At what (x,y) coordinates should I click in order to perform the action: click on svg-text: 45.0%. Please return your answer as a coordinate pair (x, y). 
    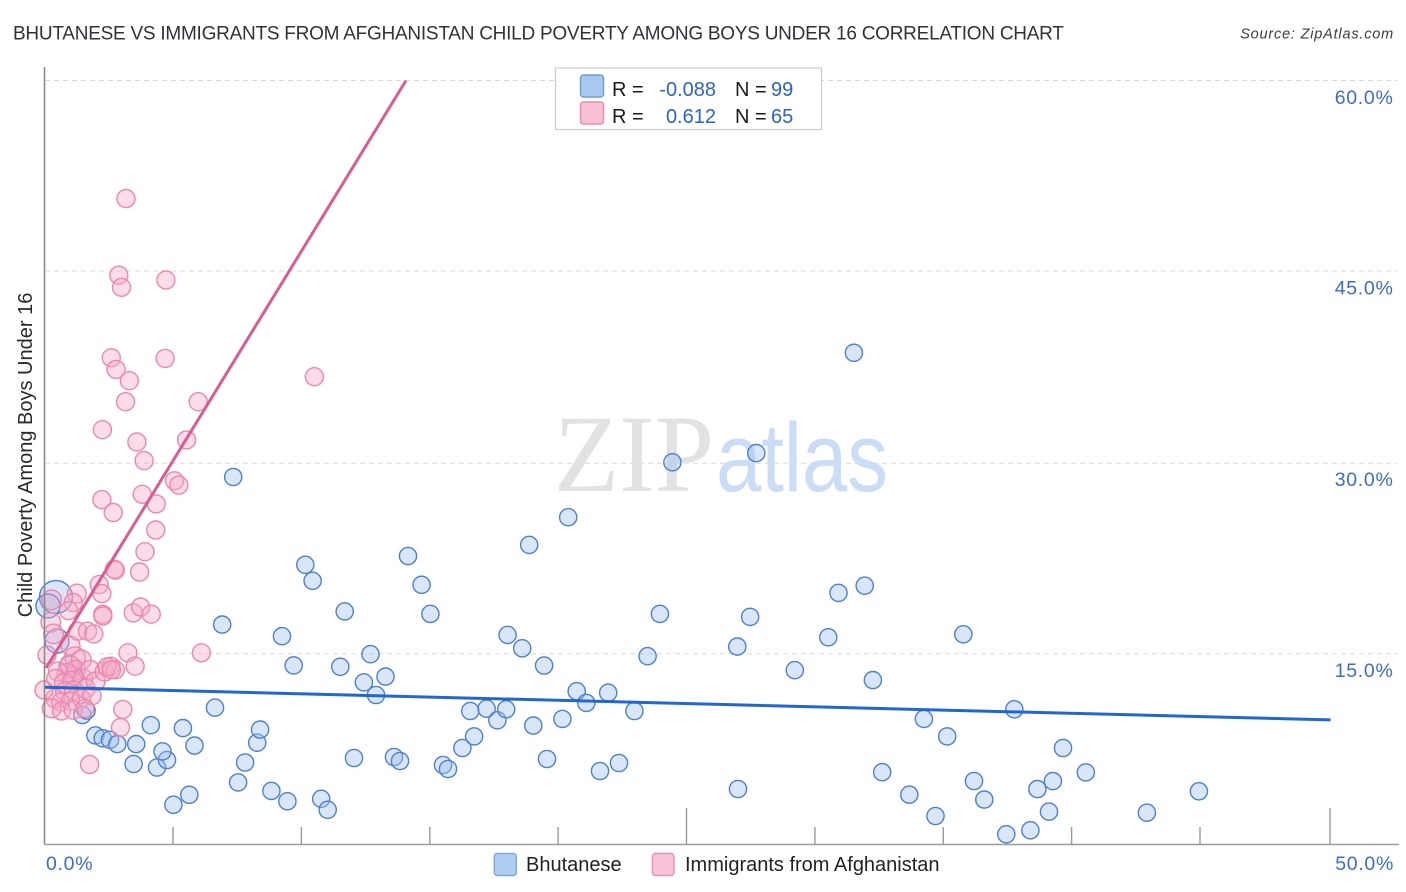
    Looking at the image, I should click on (1364, 289).